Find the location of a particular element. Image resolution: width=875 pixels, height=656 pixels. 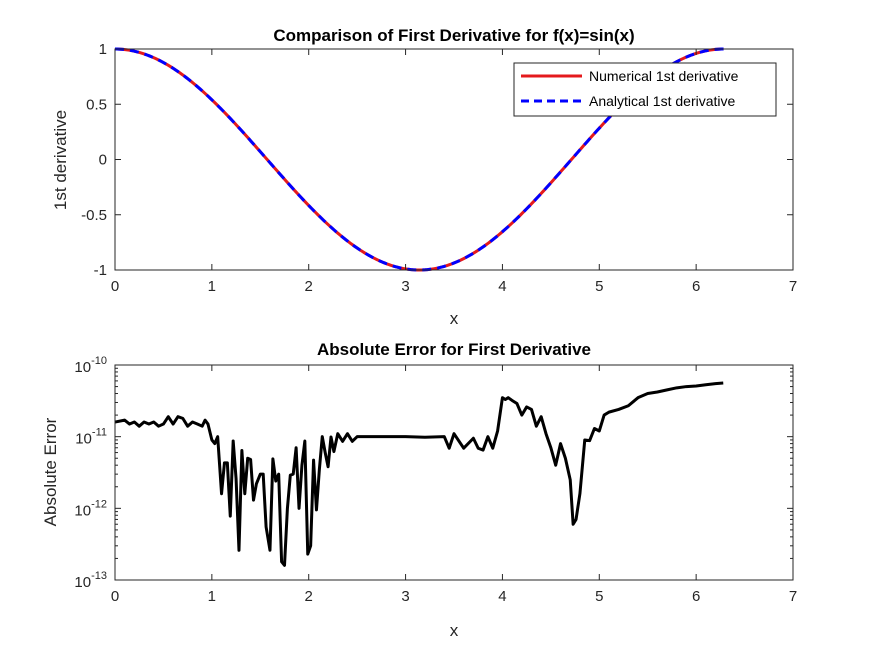

top-x-tick-label: 4 is located at coordinates (502, 286).